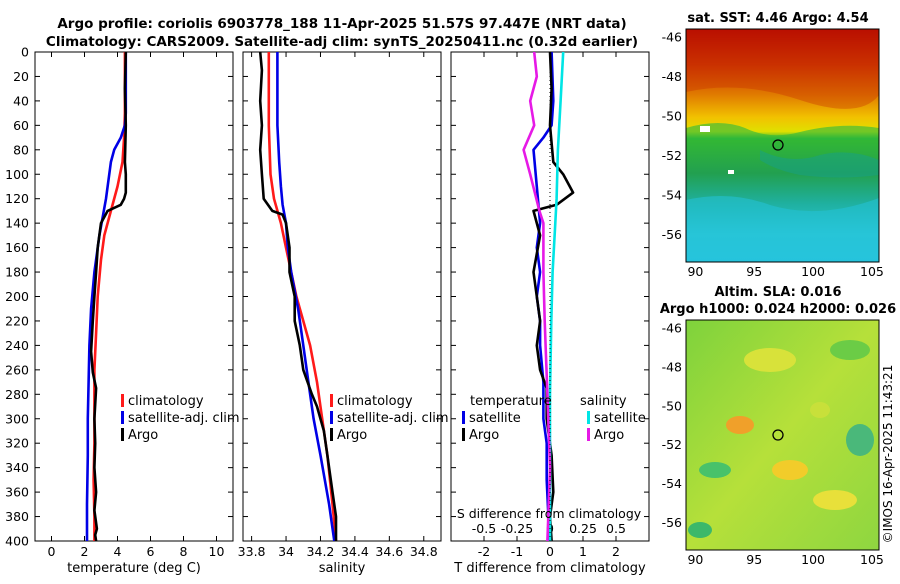 The width and height of the screenshot is (900, 584). I want to click on y-tick-label: 0, so click(25, 52).